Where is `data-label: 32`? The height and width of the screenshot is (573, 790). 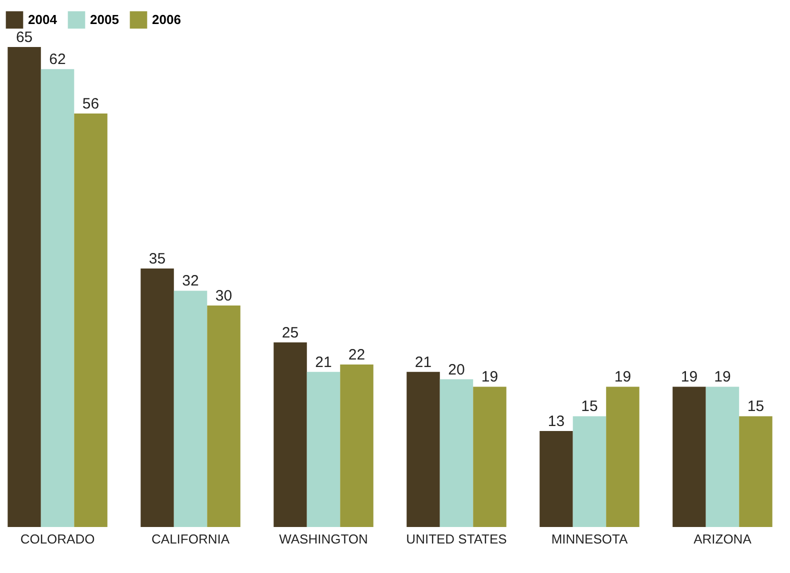
data-label: 32 is located at coordinates (190, 281).